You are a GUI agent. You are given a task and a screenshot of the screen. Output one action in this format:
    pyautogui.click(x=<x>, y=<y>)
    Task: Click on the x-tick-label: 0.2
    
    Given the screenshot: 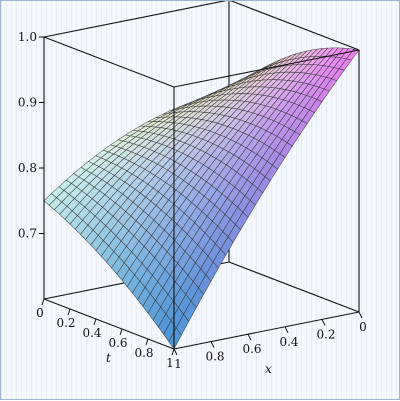 What is the action you would take?
    pyautogui.click(x=325, y=334)
    